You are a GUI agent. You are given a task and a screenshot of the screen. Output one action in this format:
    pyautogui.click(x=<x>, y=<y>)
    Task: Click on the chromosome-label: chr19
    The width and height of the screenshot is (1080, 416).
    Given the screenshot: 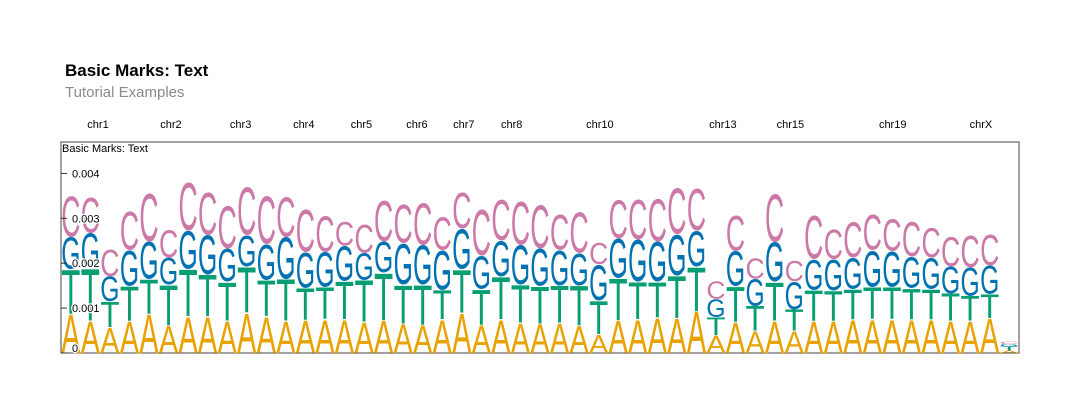 What is the action you would take?
    pyautogui.click(x=893, y=125)
    